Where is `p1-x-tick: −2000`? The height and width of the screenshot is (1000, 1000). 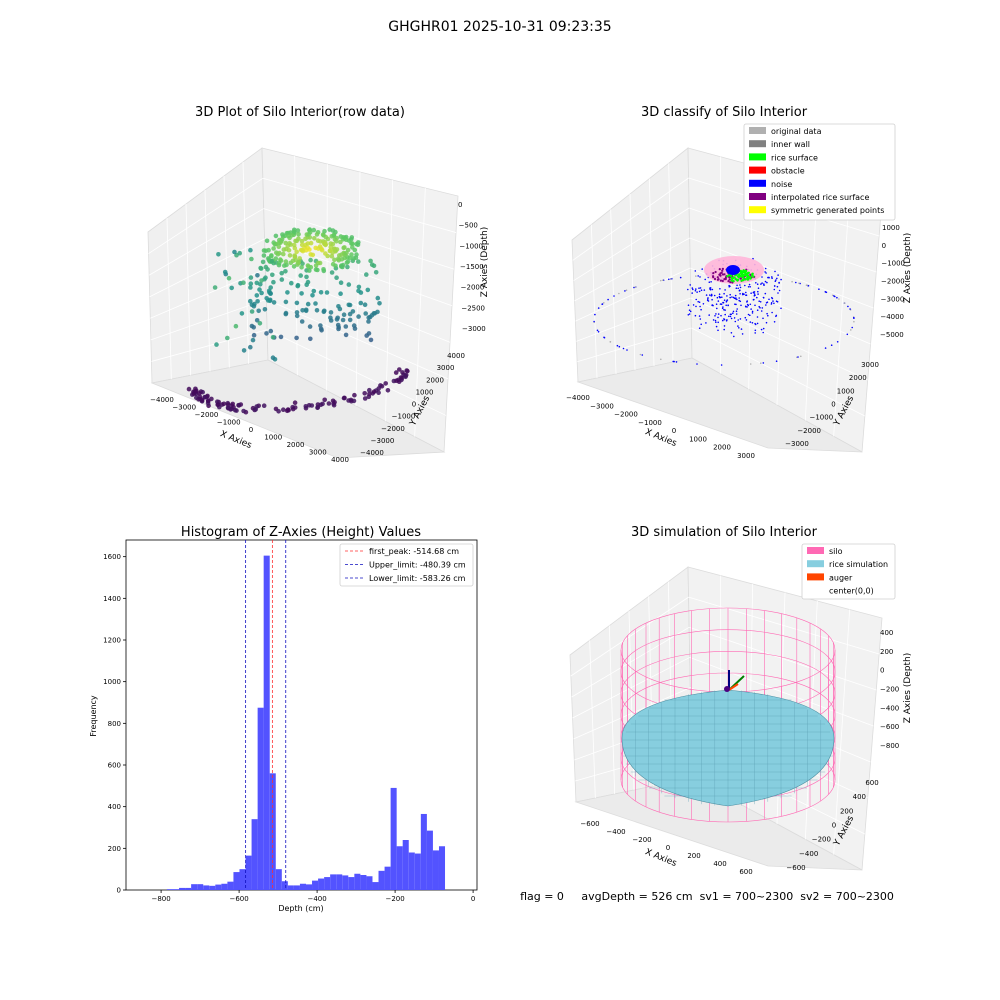 p1-x-tick: −2000 is located at coordinates (207, 415).